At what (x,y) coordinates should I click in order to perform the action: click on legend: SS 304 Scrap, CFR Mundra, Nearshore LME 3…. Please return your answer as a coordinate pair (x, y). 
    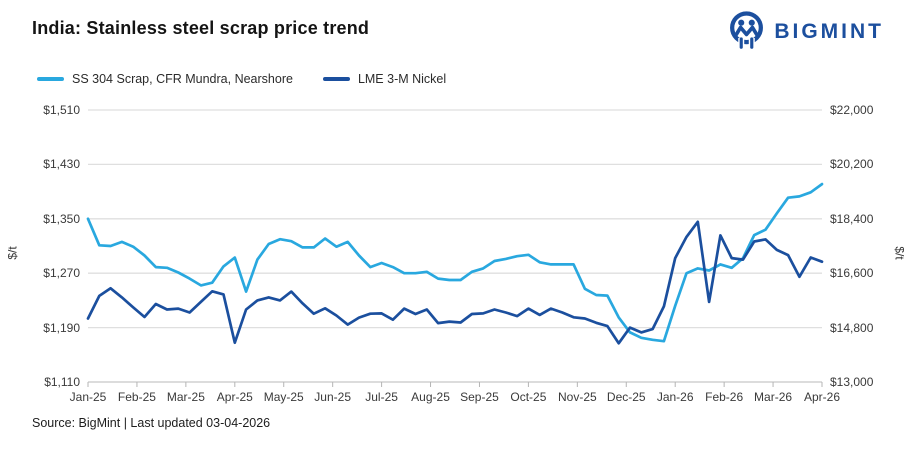
    Looking at the image, I should click on (256, 79).